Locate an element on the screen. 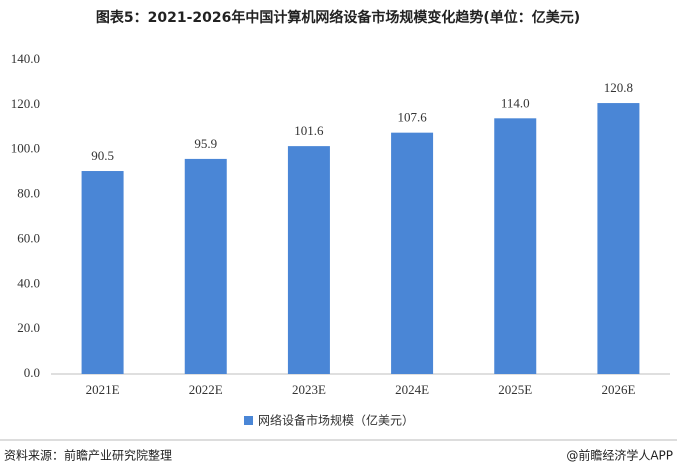  x-tick-label: 2024E is located at coordinates (412, 389).